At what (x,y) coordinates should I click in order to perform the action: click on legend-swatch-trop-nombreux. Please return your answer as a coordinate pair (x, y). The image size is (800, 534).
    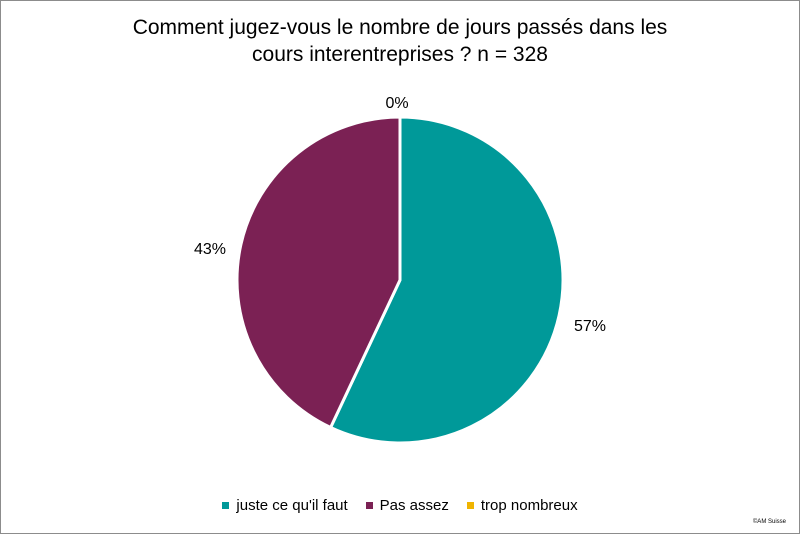
    Looking at the image, I should click on (470, 505).